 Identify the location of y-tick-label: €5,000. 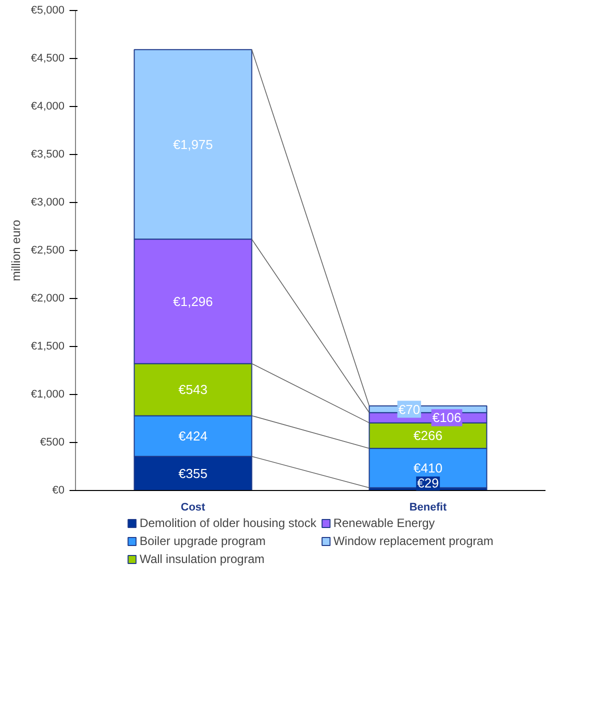
(47, 10).